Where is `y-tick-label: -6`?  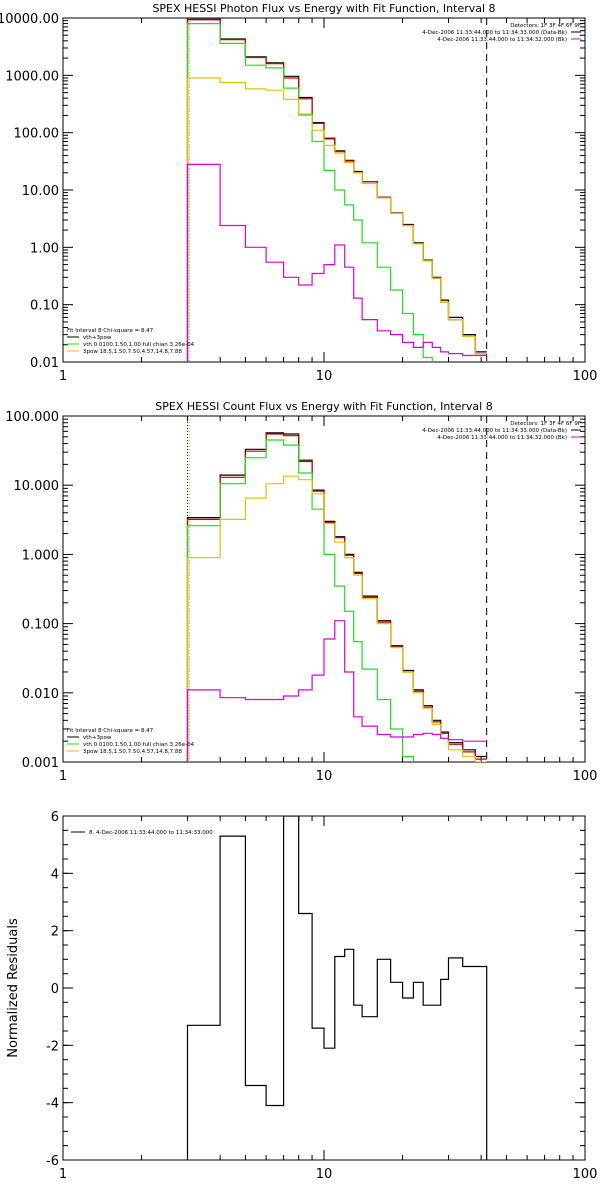 y-tick-label: -6 is located at coordinates (52, 1161).